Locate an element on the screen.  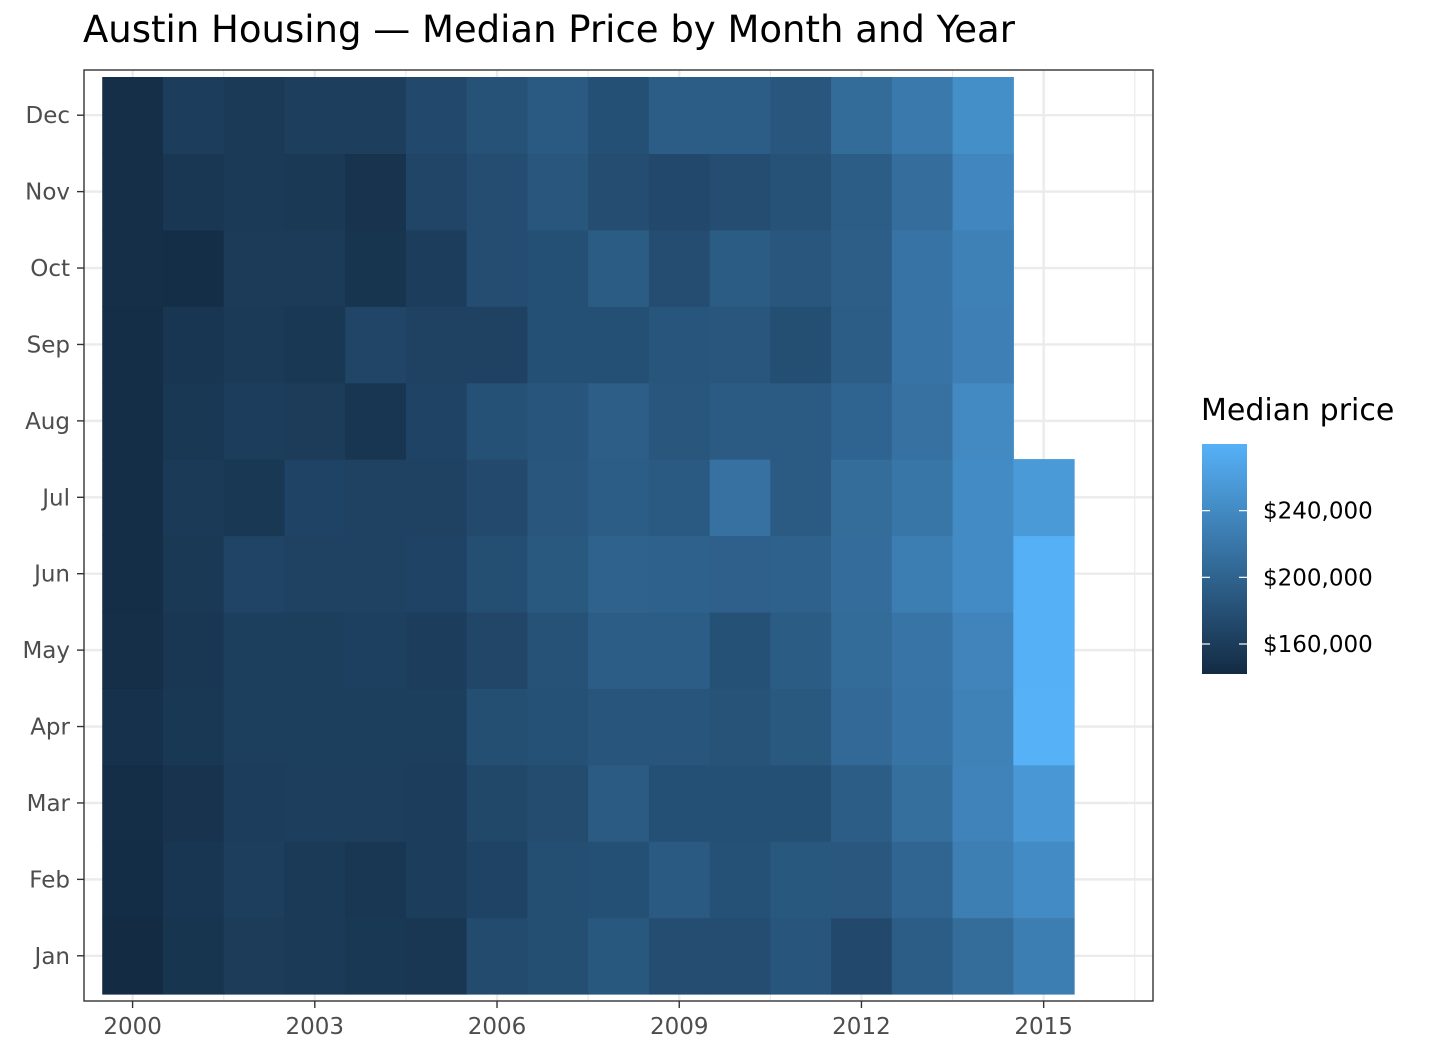
y-tick-label: May is located at coordinates (46, 651).